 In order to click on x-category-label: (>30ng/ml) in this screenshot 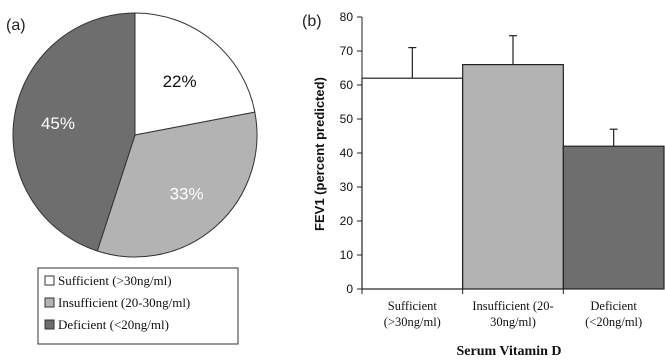, I will do `click(412, 322)`.